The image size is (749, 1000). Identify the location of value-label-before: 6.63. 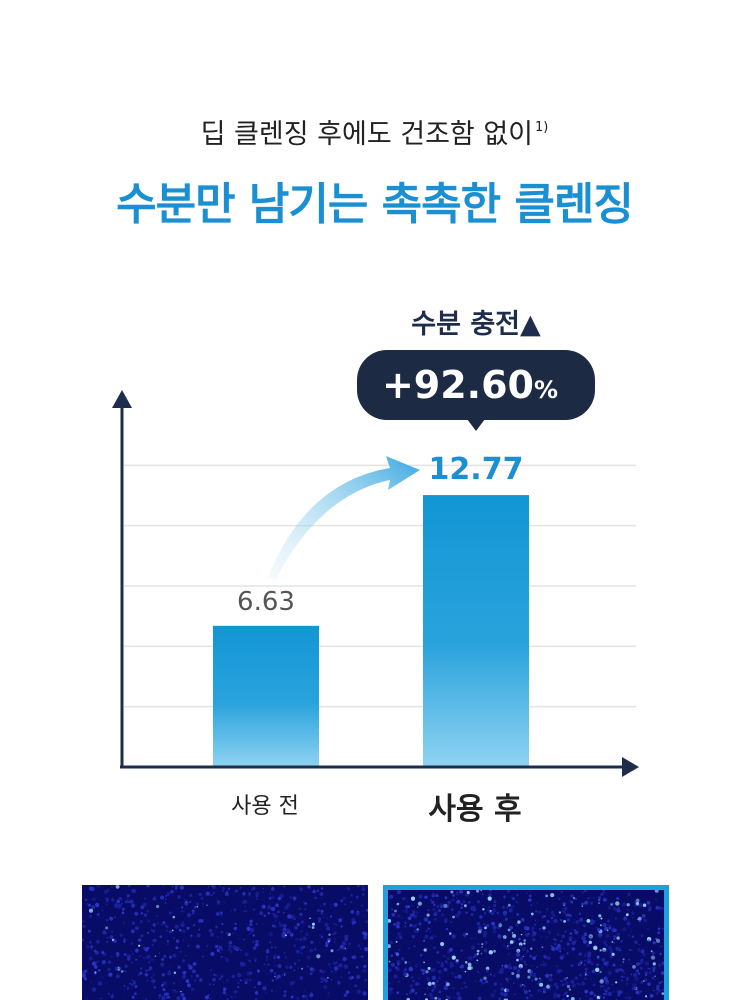
(266, 602).